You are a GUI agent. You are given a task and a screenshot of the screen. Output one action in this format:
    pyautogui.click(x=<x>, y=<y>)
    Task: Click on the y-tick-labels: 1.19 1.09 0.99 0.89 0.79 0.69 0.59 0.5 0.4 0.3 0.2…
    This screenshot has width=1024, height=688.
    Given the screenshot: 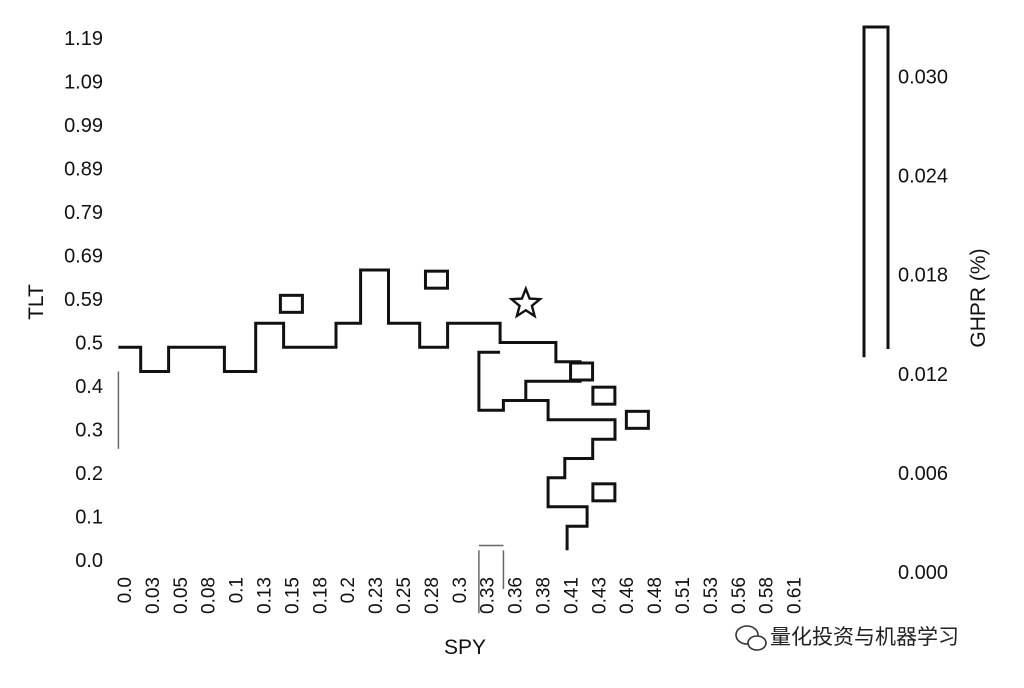 What is the action you would take?
    pyautogui.click(x=83, y=300)
    